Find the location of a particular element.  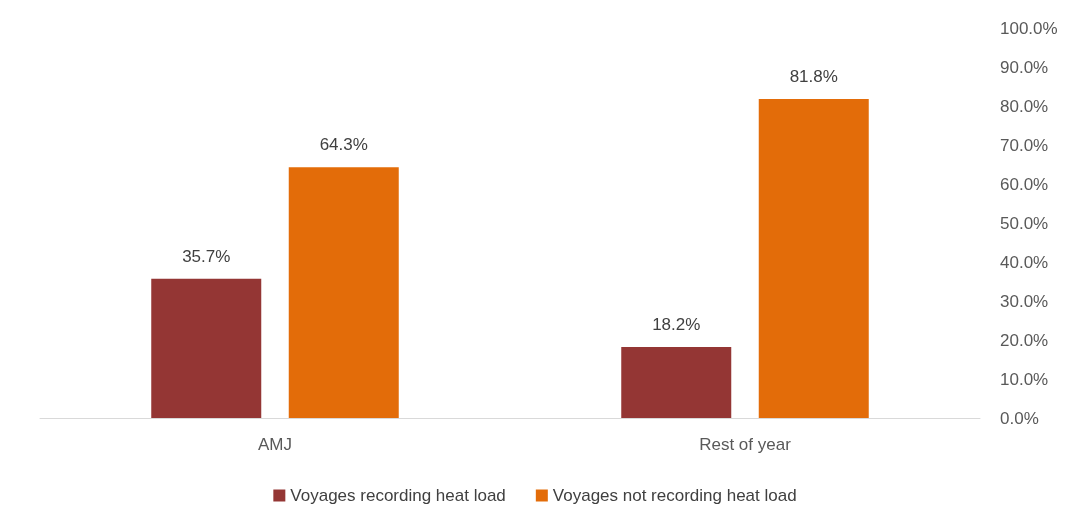

data-label: 35.7% is located at coordinates (206, 256).